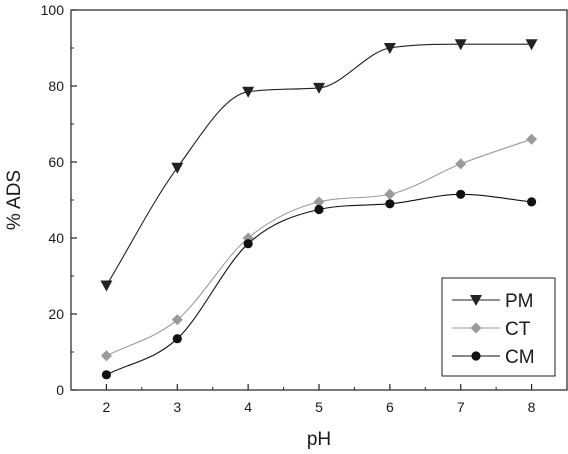  Describe the element at coordinates (56, 238) in the screenshot. I see `y-tick-label: 40` at that location.